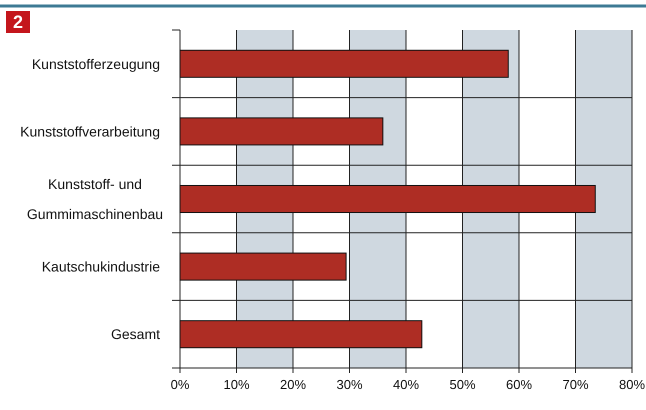 This screenshot has height=410, width=646. What do you see at coordinates (101, 266) in the screenshot?
I see `y-tick-label: Kautschukindustrie` at bounding box center [101, 266].